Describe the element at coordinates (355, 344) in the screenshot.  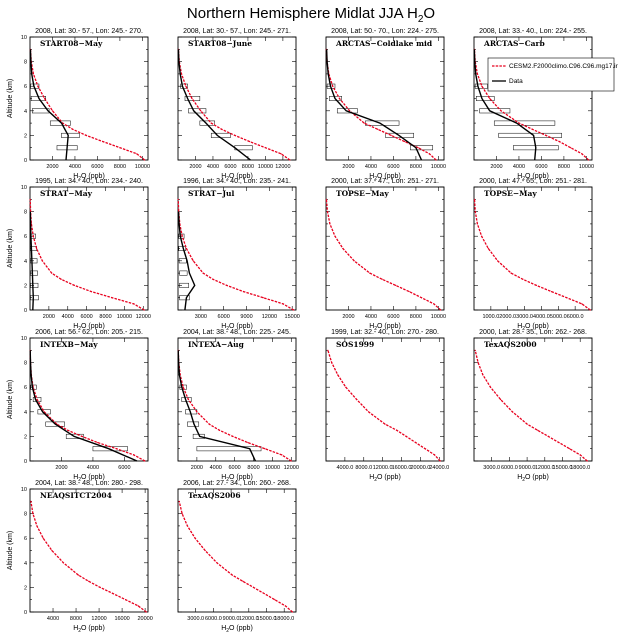
I see `panel-label: SOS1999` at that location.